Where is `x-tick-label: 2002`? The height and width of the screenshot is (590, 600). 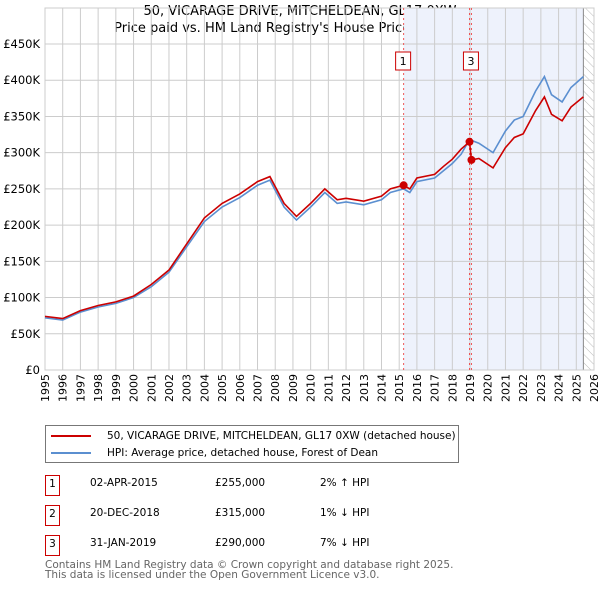 x-tick-label: 2002 is located at coordinates (169, 388).